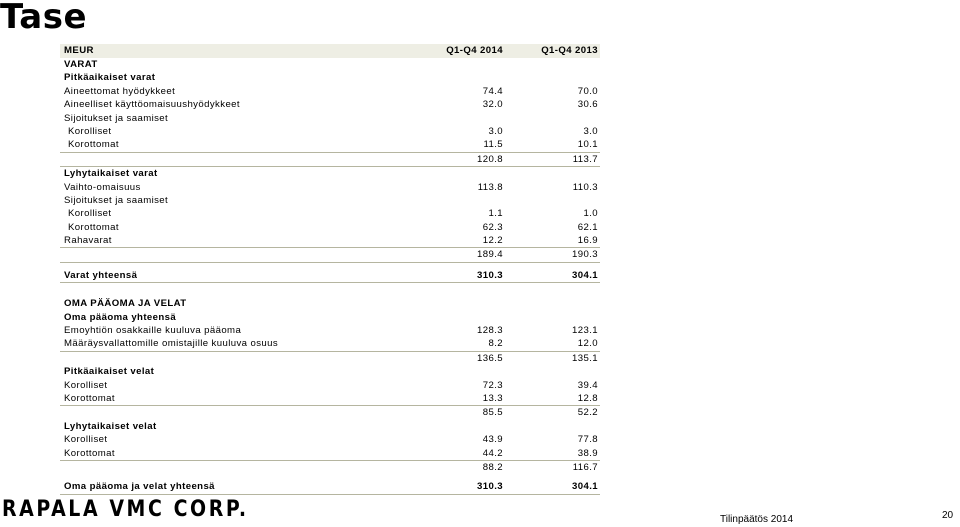  I want to click on table-row: Vaihto-omaisuus 113.8 110.3, so click(330, 187).